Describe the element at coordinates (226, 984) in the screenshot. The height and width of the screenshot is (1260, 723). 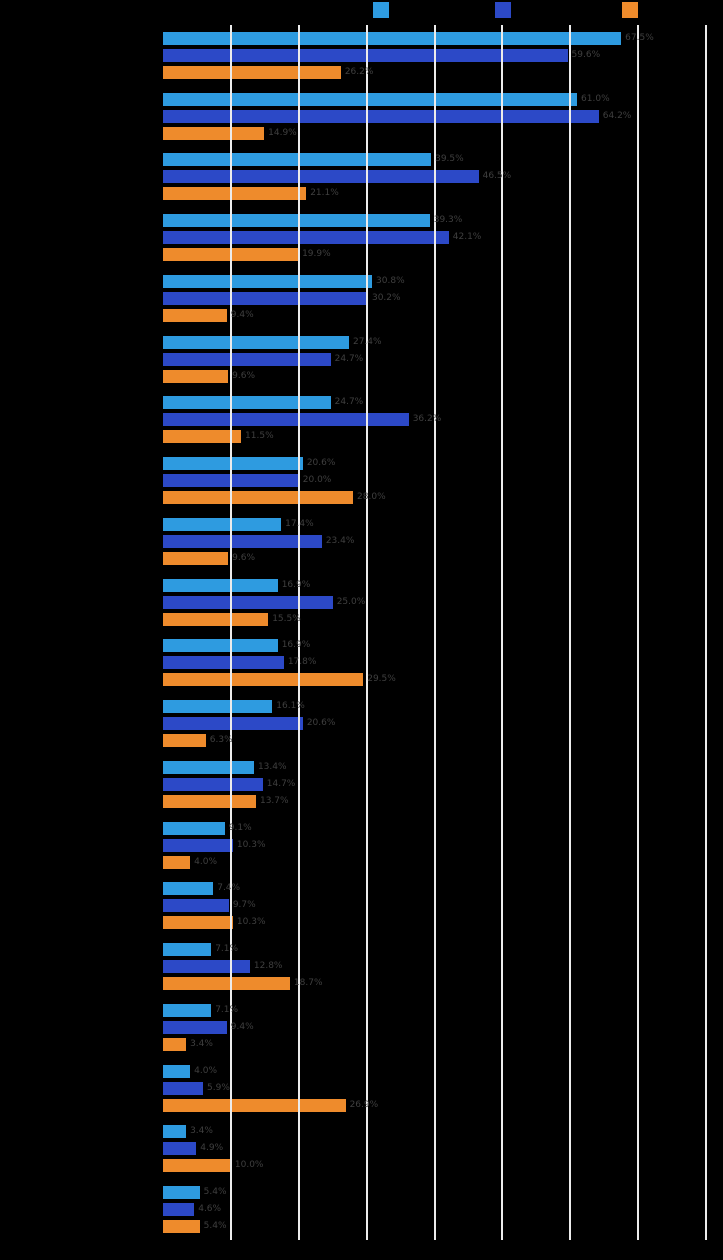
I see `bar-group16-series3` at that location.